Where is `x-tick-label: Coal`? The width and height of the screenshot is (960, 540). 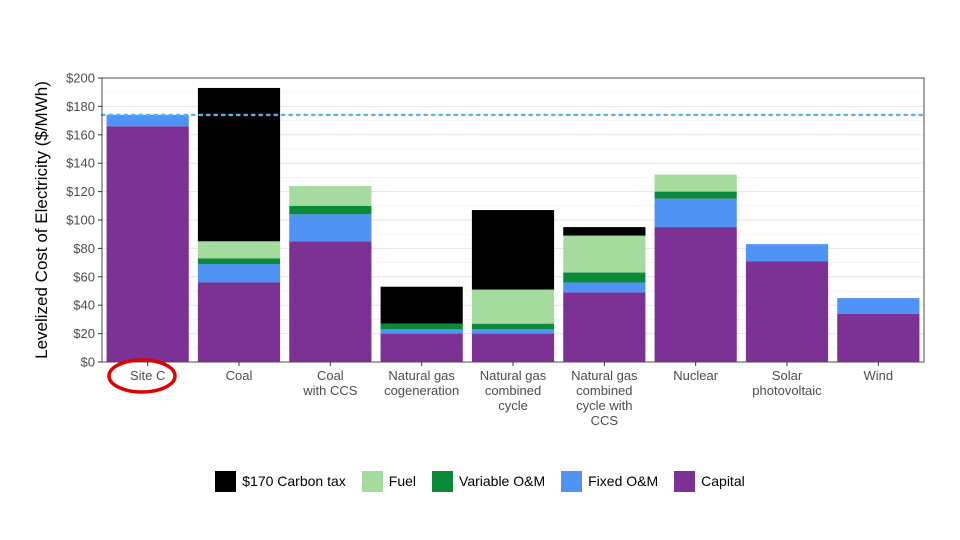
x-tick-label: Coal is located at coordinates (239, 375).